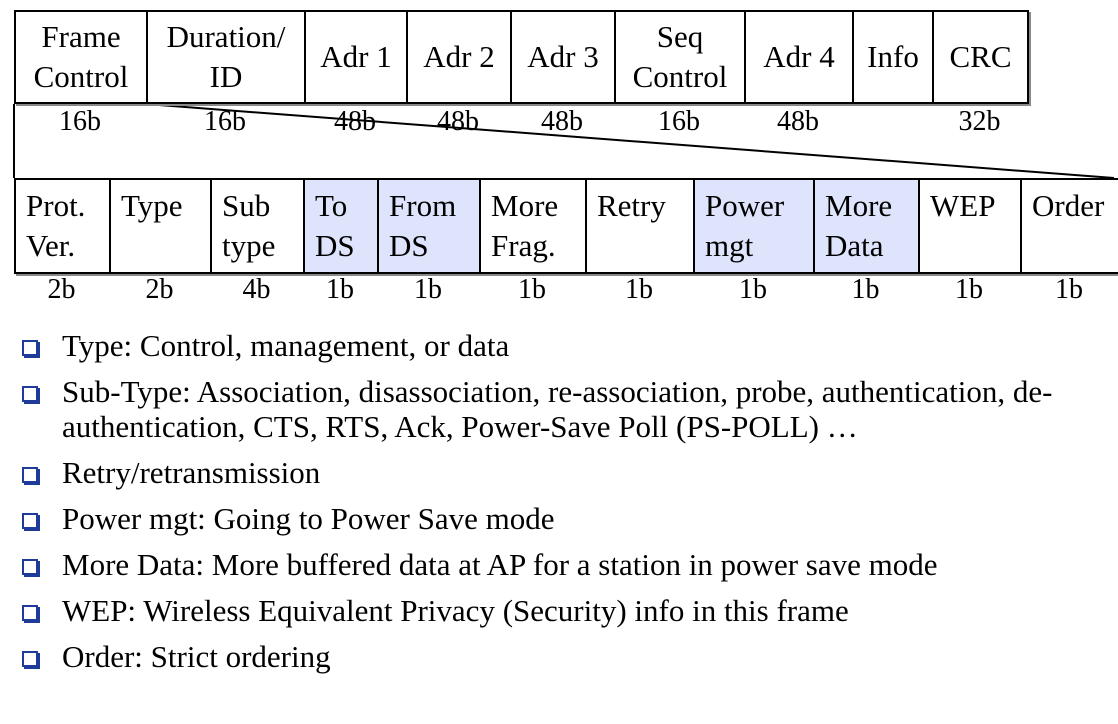 This screenshot has width=1118, height=724. Describe the element at coordinates (979, 121) in the screenshot. I see `frame-field-size-label: 32b` at that location.